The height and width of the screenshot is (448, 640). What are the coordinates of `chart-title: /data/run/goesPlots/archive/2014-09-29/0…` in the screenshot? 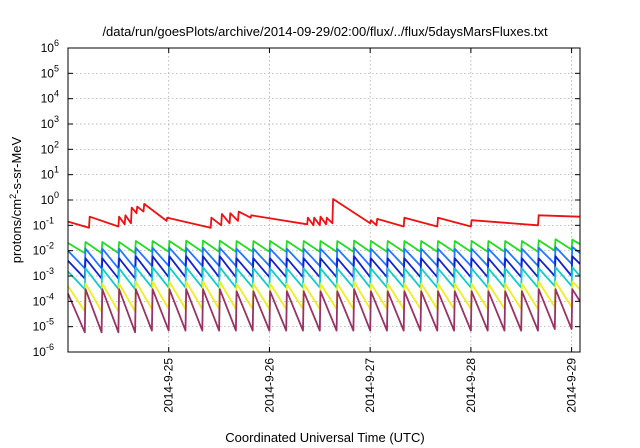 It's located at (325, 31).